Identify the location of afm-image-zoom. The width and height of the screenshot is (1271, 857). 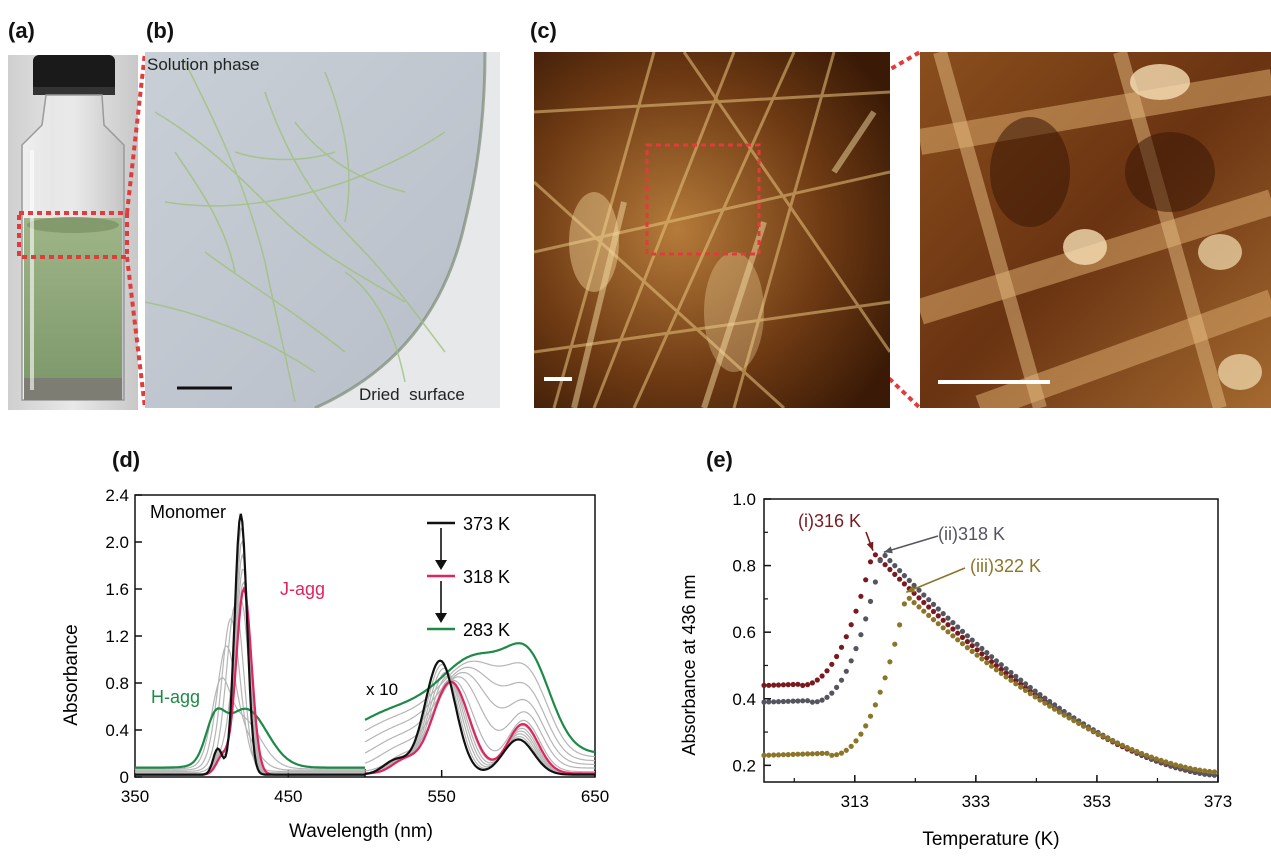
(1095, 230).